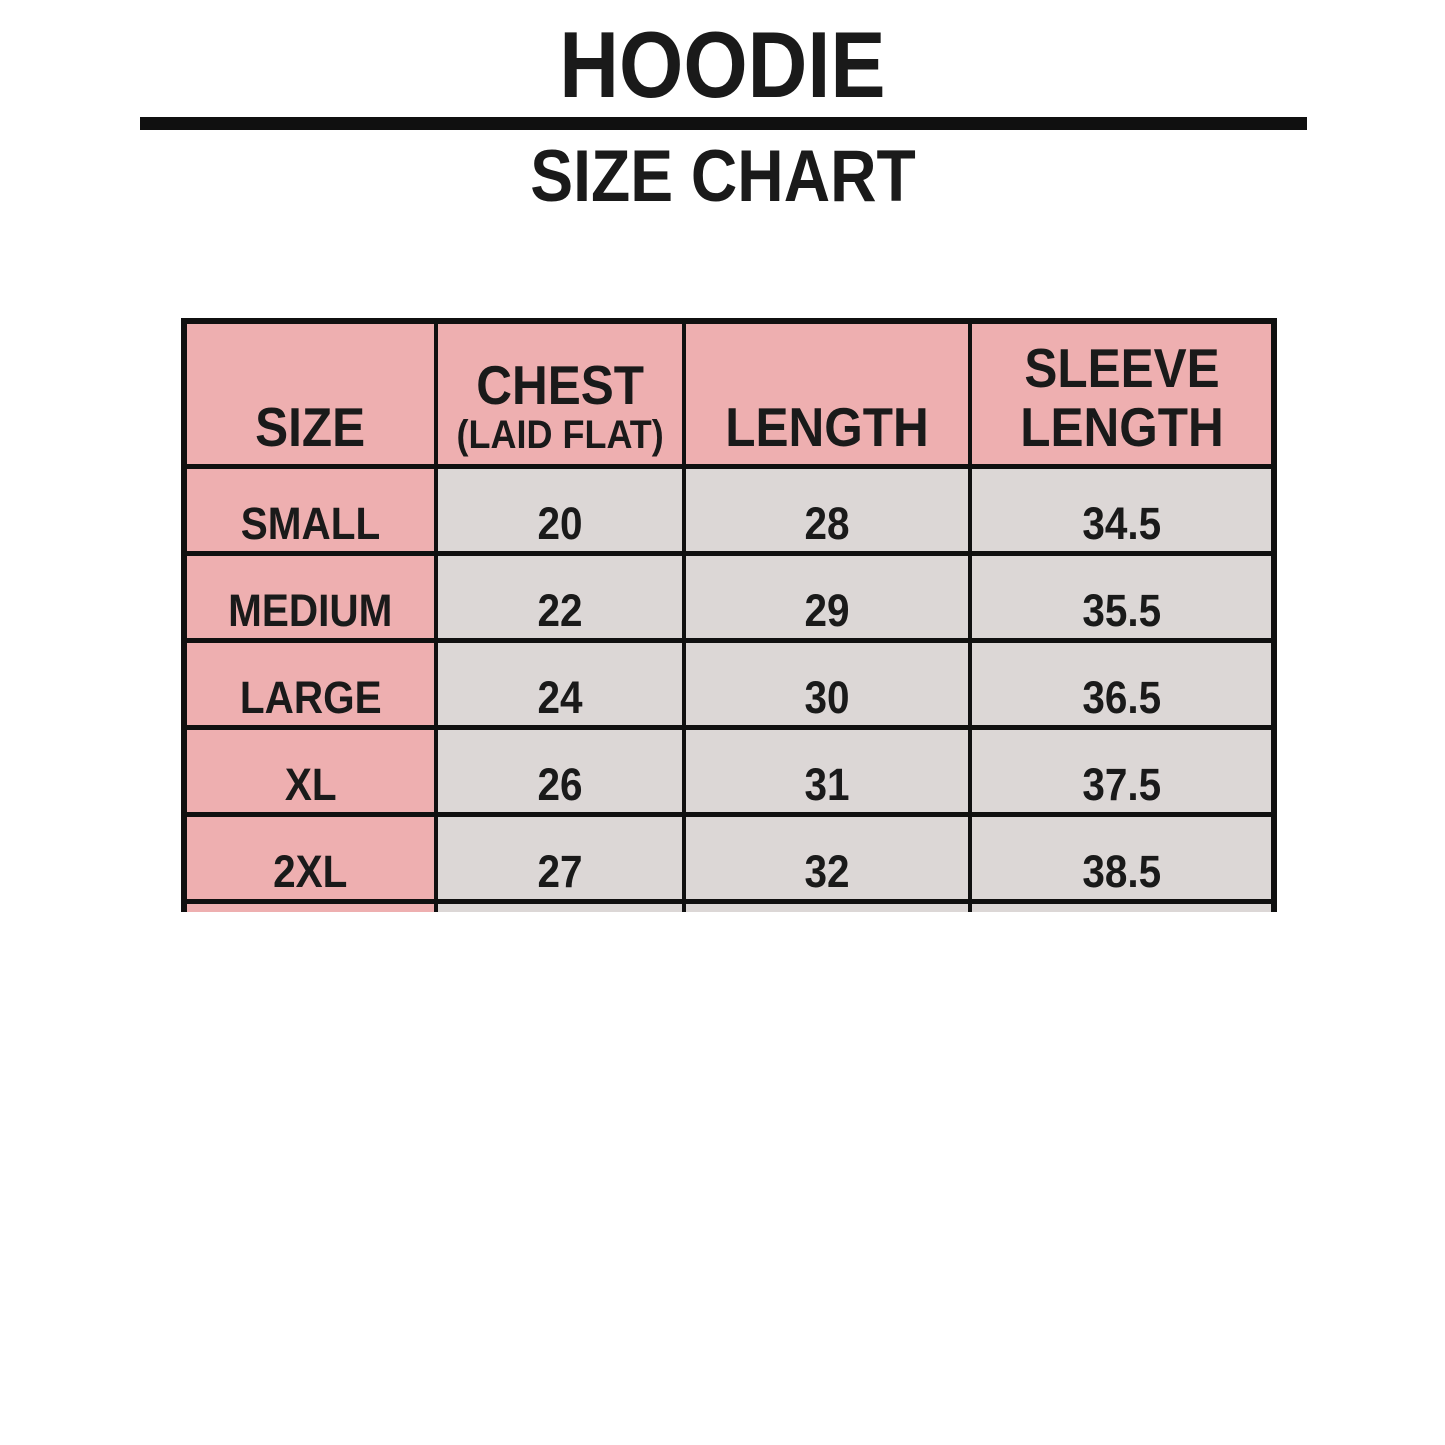  I want to click on page-title-text: HOODIE, so click(722, 64).